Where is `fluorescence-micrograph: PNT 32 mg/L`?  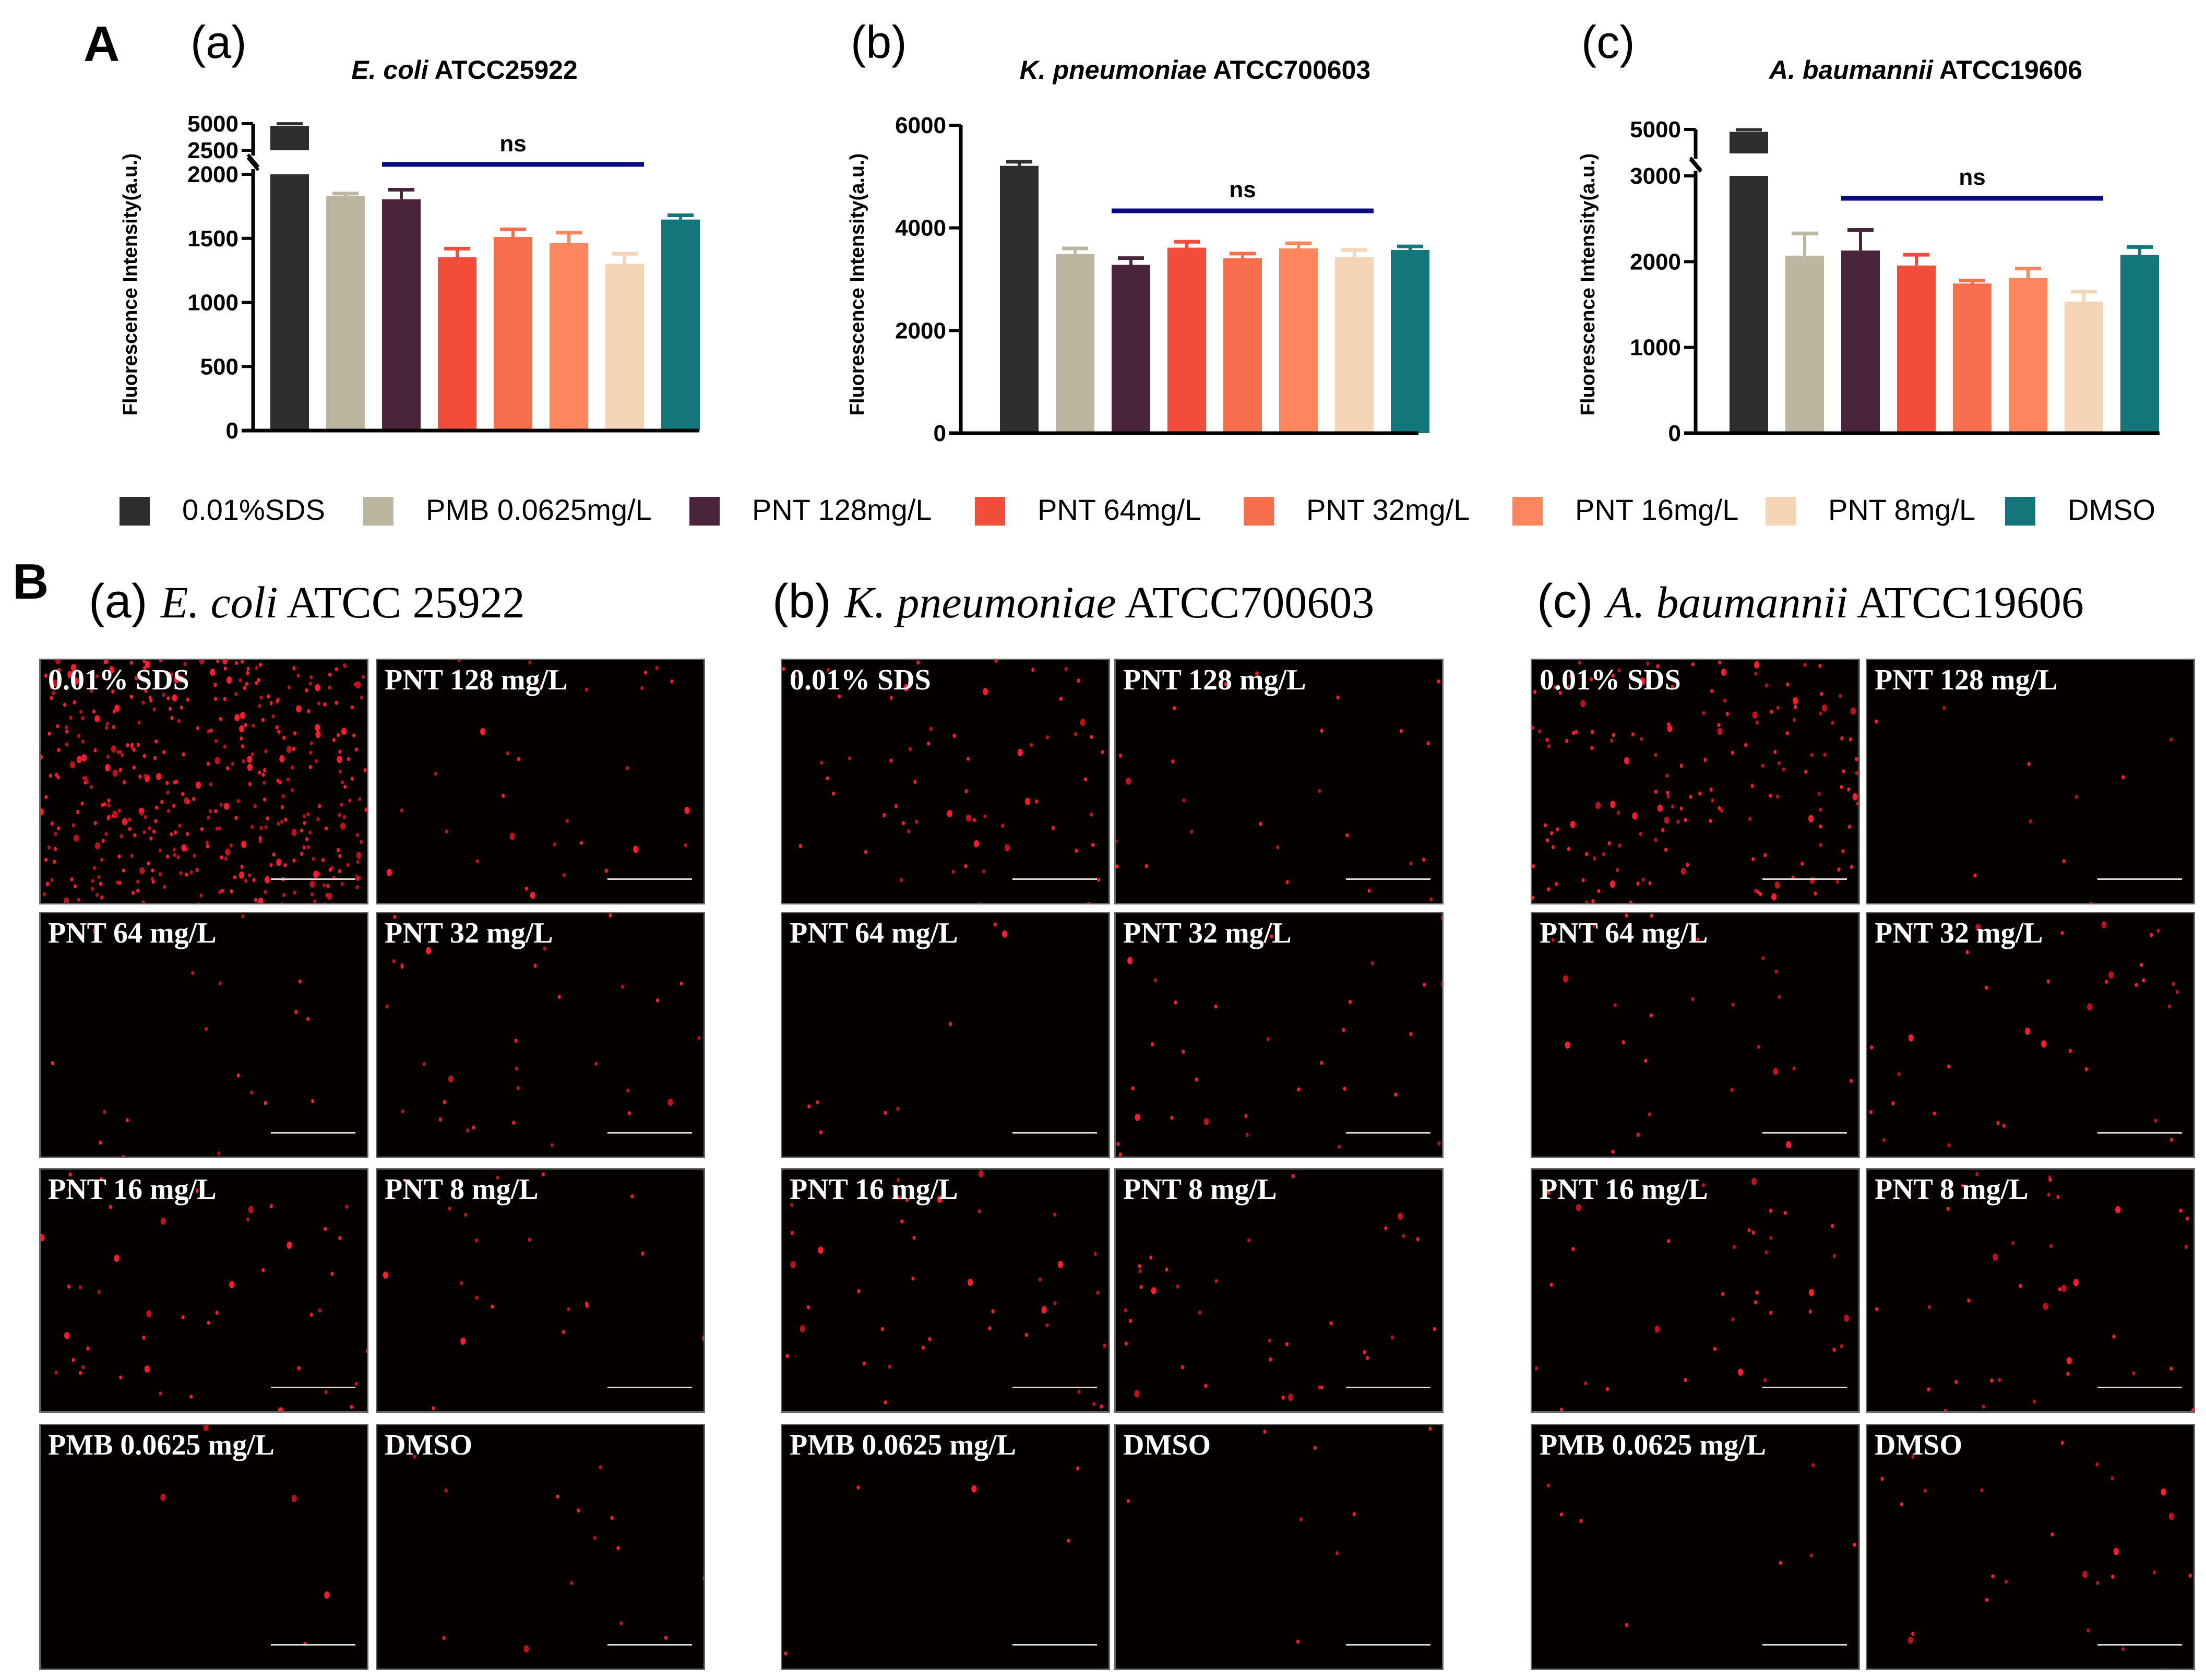
fluorescence-micrograph: PNT 32 mg/L is located at coordinates (2030, 1035).